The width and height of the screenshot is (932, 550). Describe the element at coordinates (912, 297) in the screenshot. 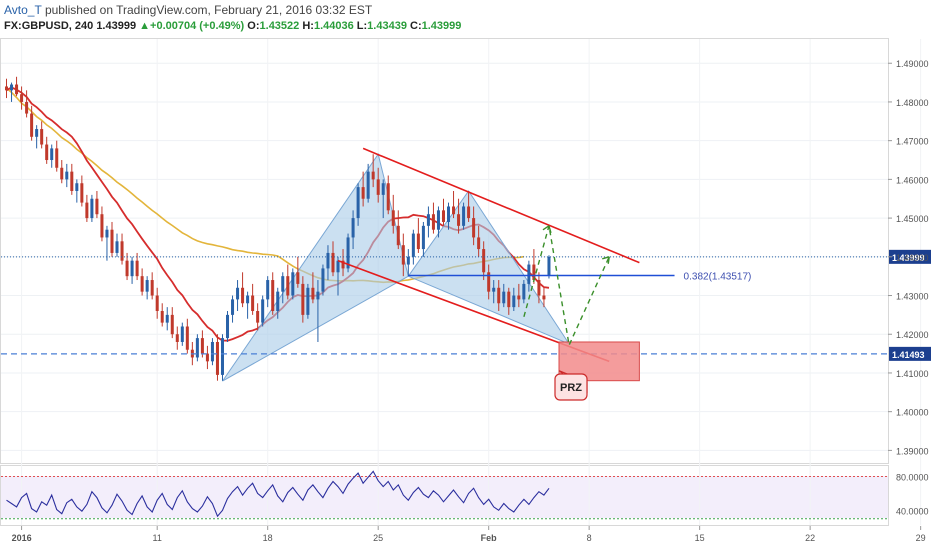

I see `price-tick-label: 1.43000` at that location.